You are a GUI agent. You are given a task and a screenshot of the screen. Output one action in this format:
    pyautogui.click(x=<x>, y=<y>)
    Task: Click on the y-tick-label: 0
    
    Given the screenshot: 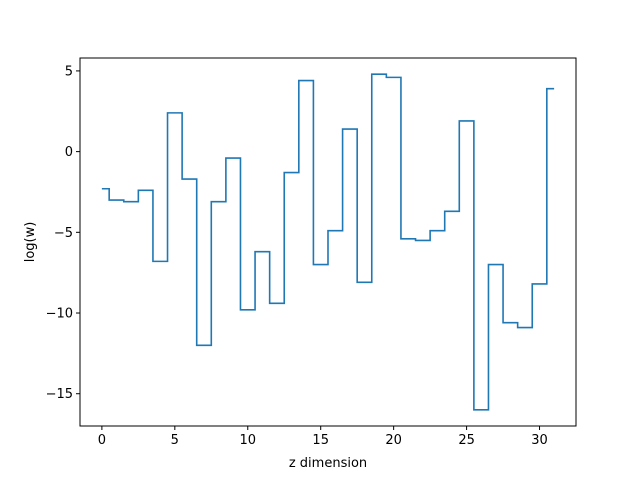 What is the action you would take?
    pyautogui.click(x=69, y=152)
    